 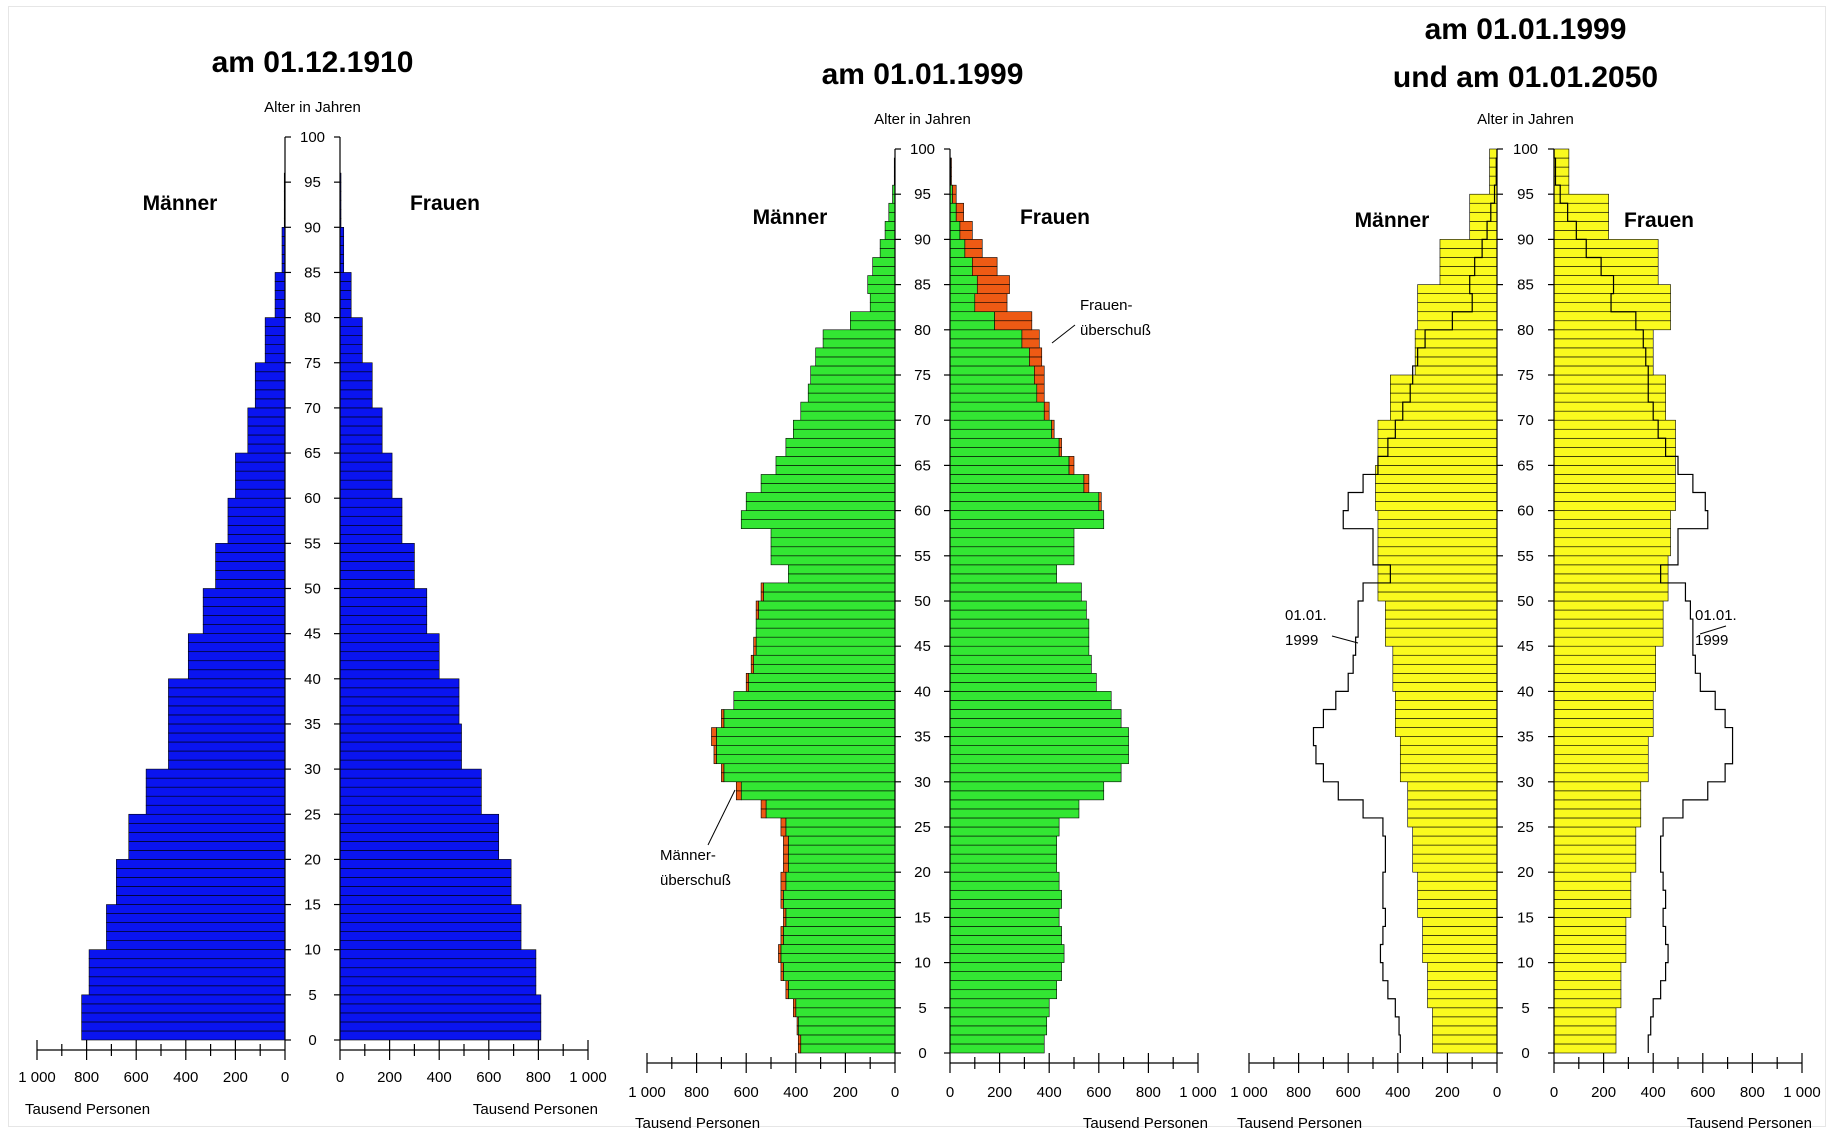 What do you see at coordinates (538, 1077) in the screenshot?
I see `x-tick-label: 800` at bounding box center [538, 1077].